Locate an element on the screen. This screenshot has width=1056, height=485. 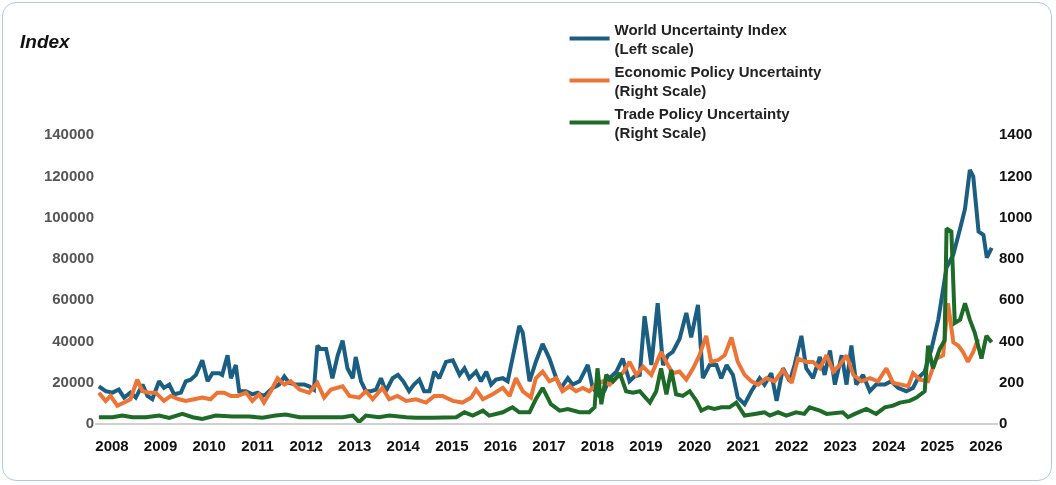
y2-tick-label: 0 is located at coordinates (1003, 423).